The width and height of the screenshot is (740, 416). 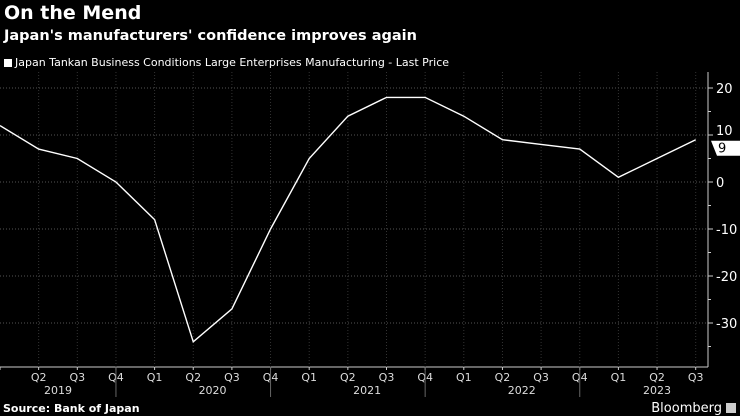 What do you see at coordinates (71, 408) in the screenshot?
I see `source-note: Source: Bank of Japan` at bounding box center [71, 408].